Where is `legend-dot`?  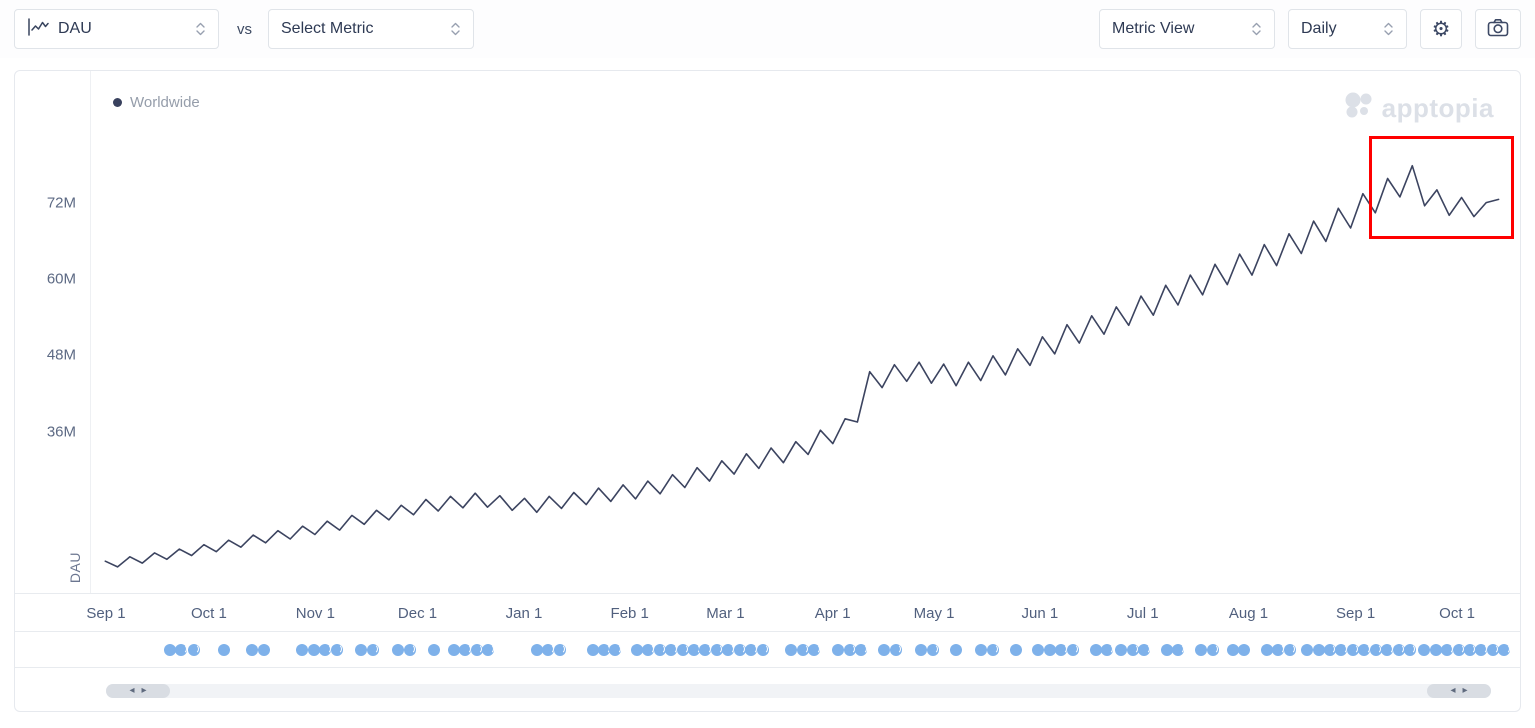 legend-dot is located at coordinates (117, 102).